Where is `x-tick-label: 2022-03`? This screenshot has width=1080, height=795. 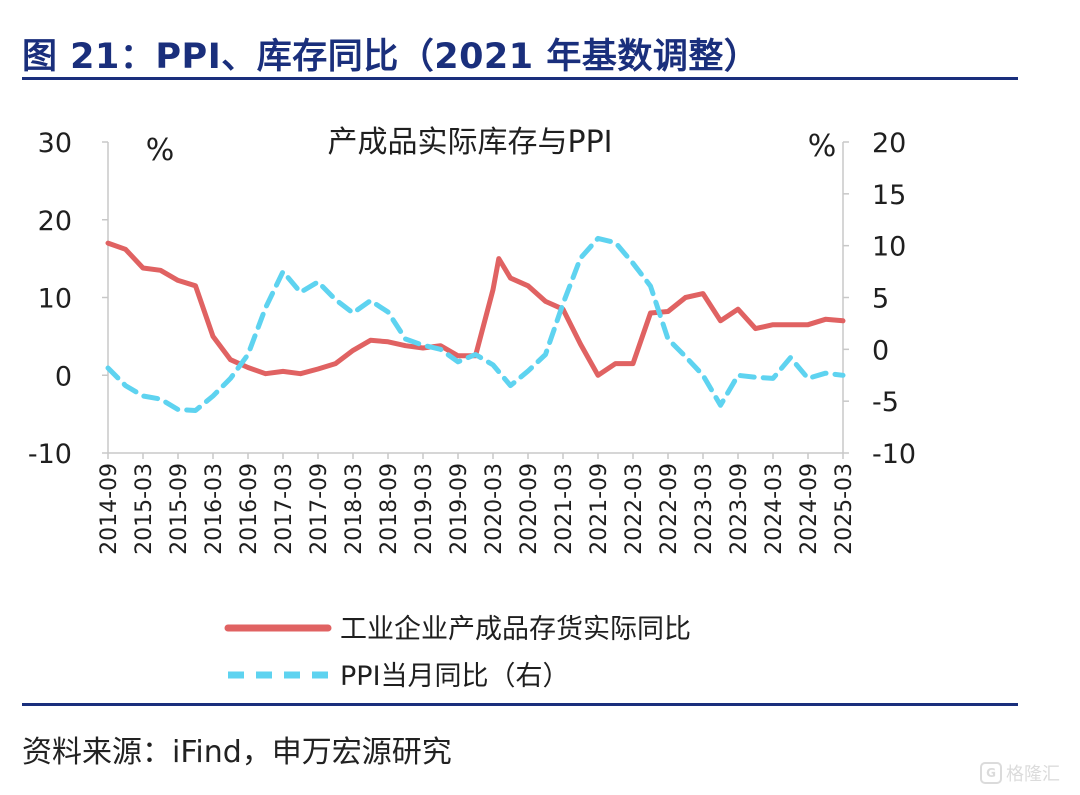 x-tick-label: 2022-03 is located at coordinates (634, 509).